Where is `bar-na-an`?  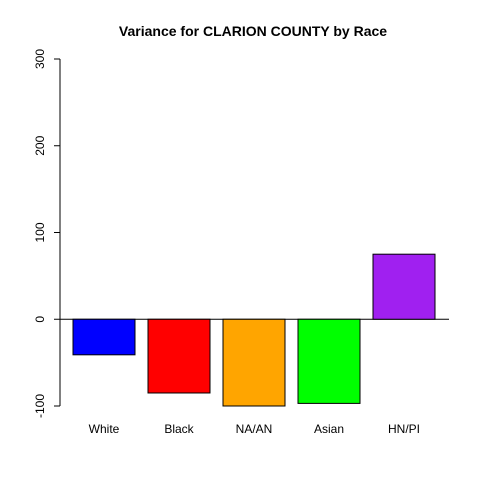 bar-na-an is located at coordinates (254, 362).